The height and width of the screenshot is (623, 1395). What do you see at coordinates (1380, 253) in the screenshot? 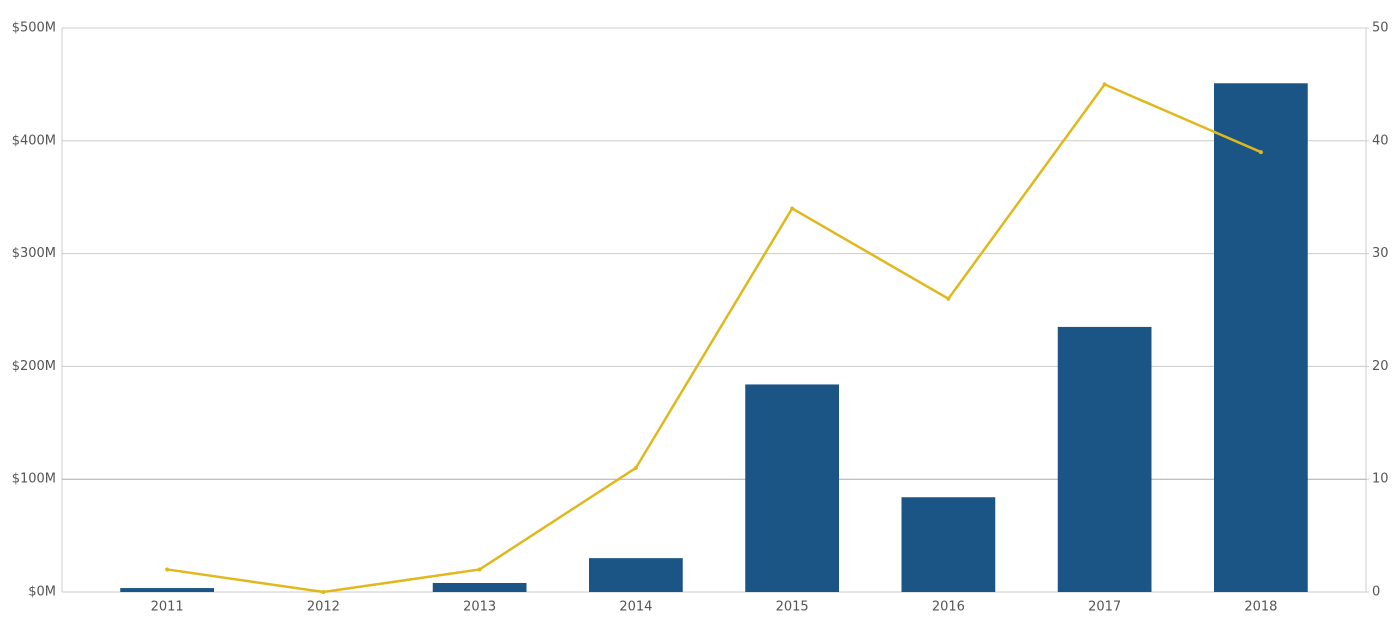
I see `y2-tick-label: 30` at bounding box center [1380, 253].